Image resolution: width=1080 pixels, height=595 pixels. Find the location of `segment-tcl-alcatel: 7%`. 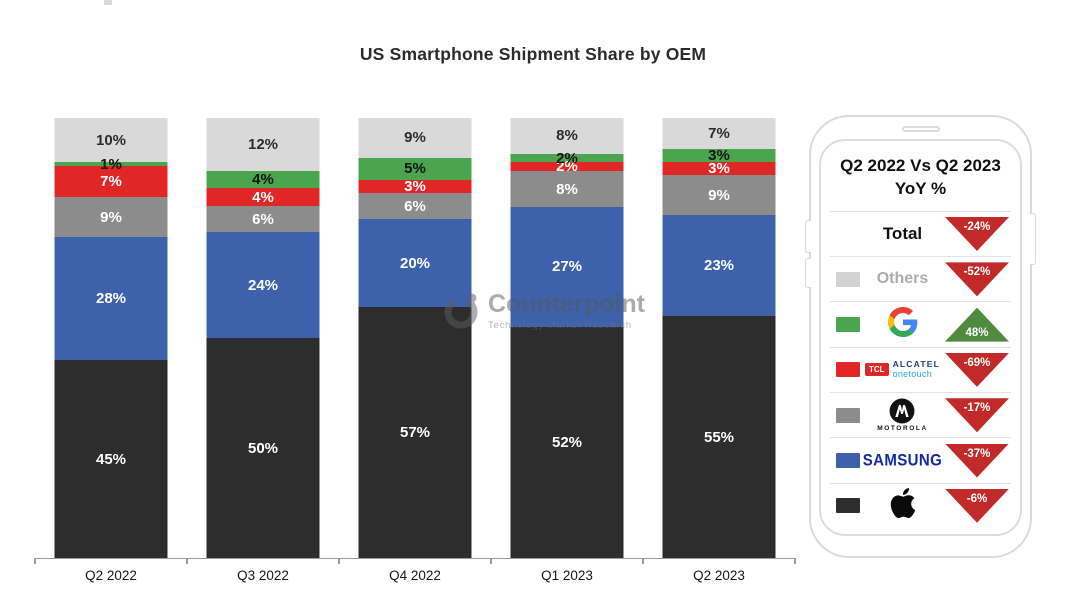

segment-tcl-alcatel: 7% is located at coordinates (111, 182).